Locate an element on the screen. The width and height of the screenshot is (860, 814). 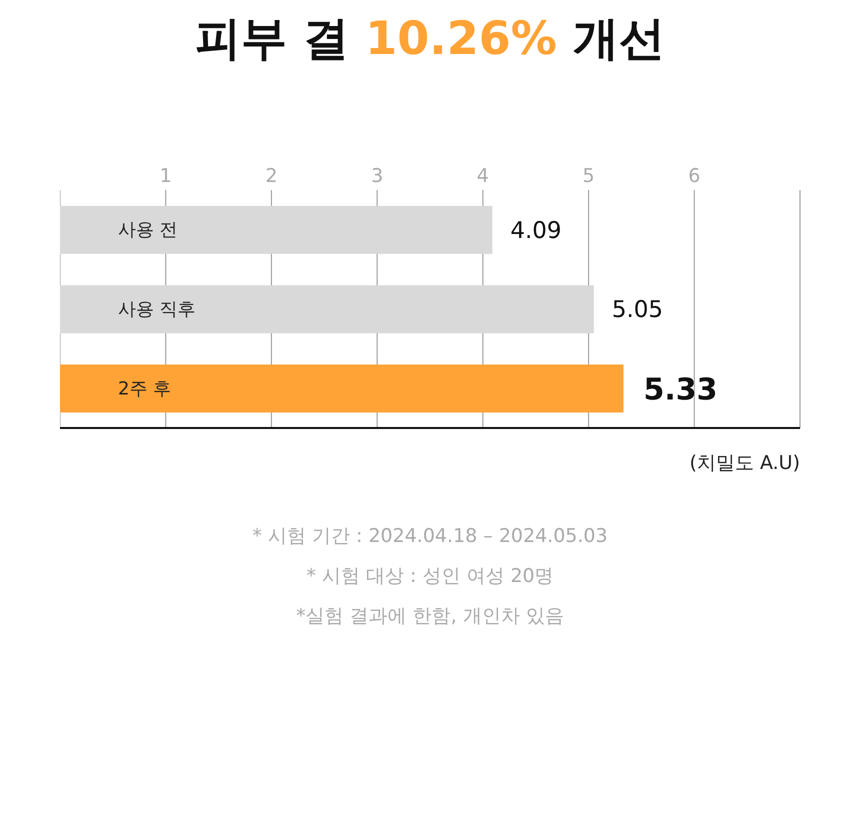
text: * 시험 기간 : 2024.04.18 – 2024.05.03 is located at coordinates (430, 536).